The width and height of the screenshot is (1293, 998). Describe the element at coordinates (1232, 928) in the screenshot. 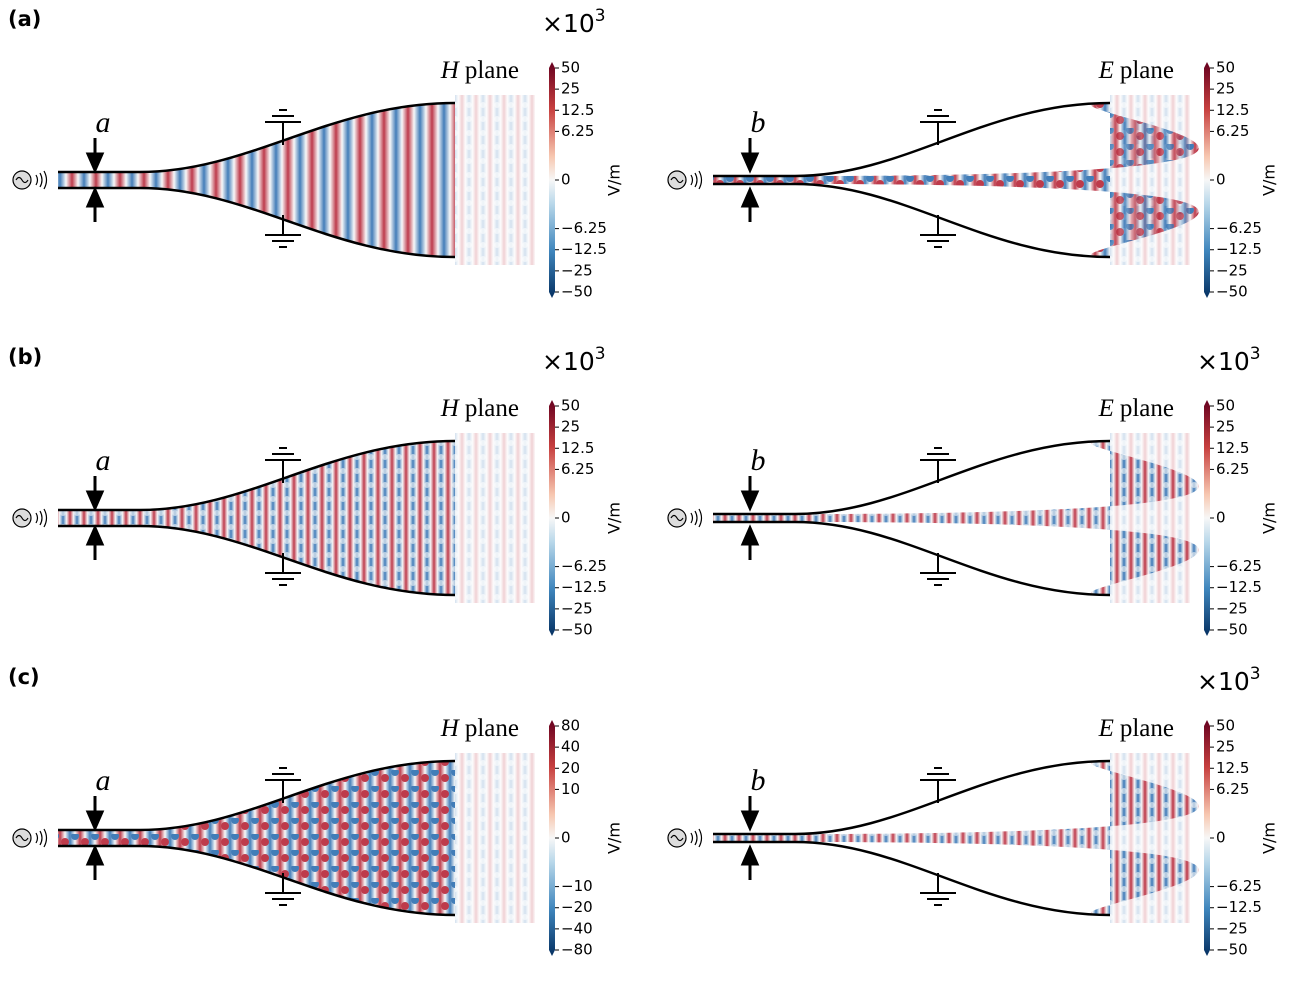

I see `colorbar-tick-label: −25` at that location.